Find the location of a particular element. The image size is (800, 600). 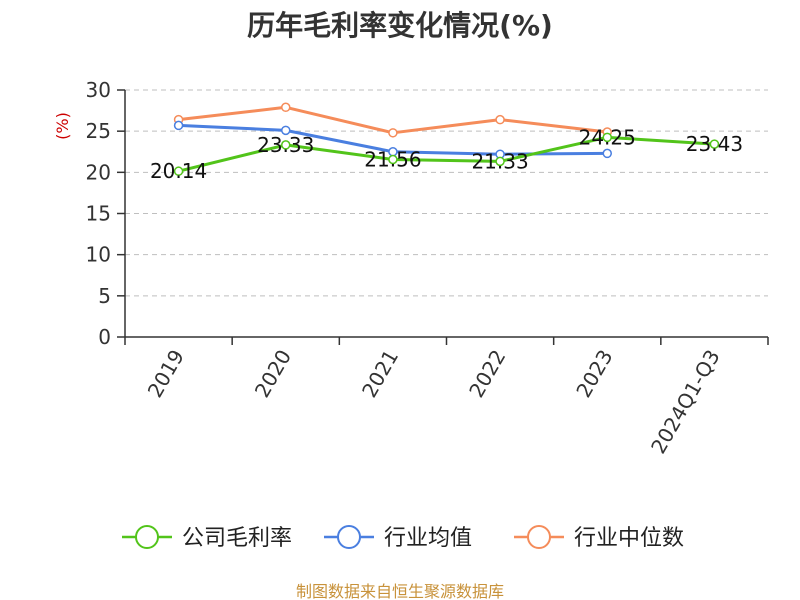

y-tick-label: 10 is located at coordinates (98, 255).